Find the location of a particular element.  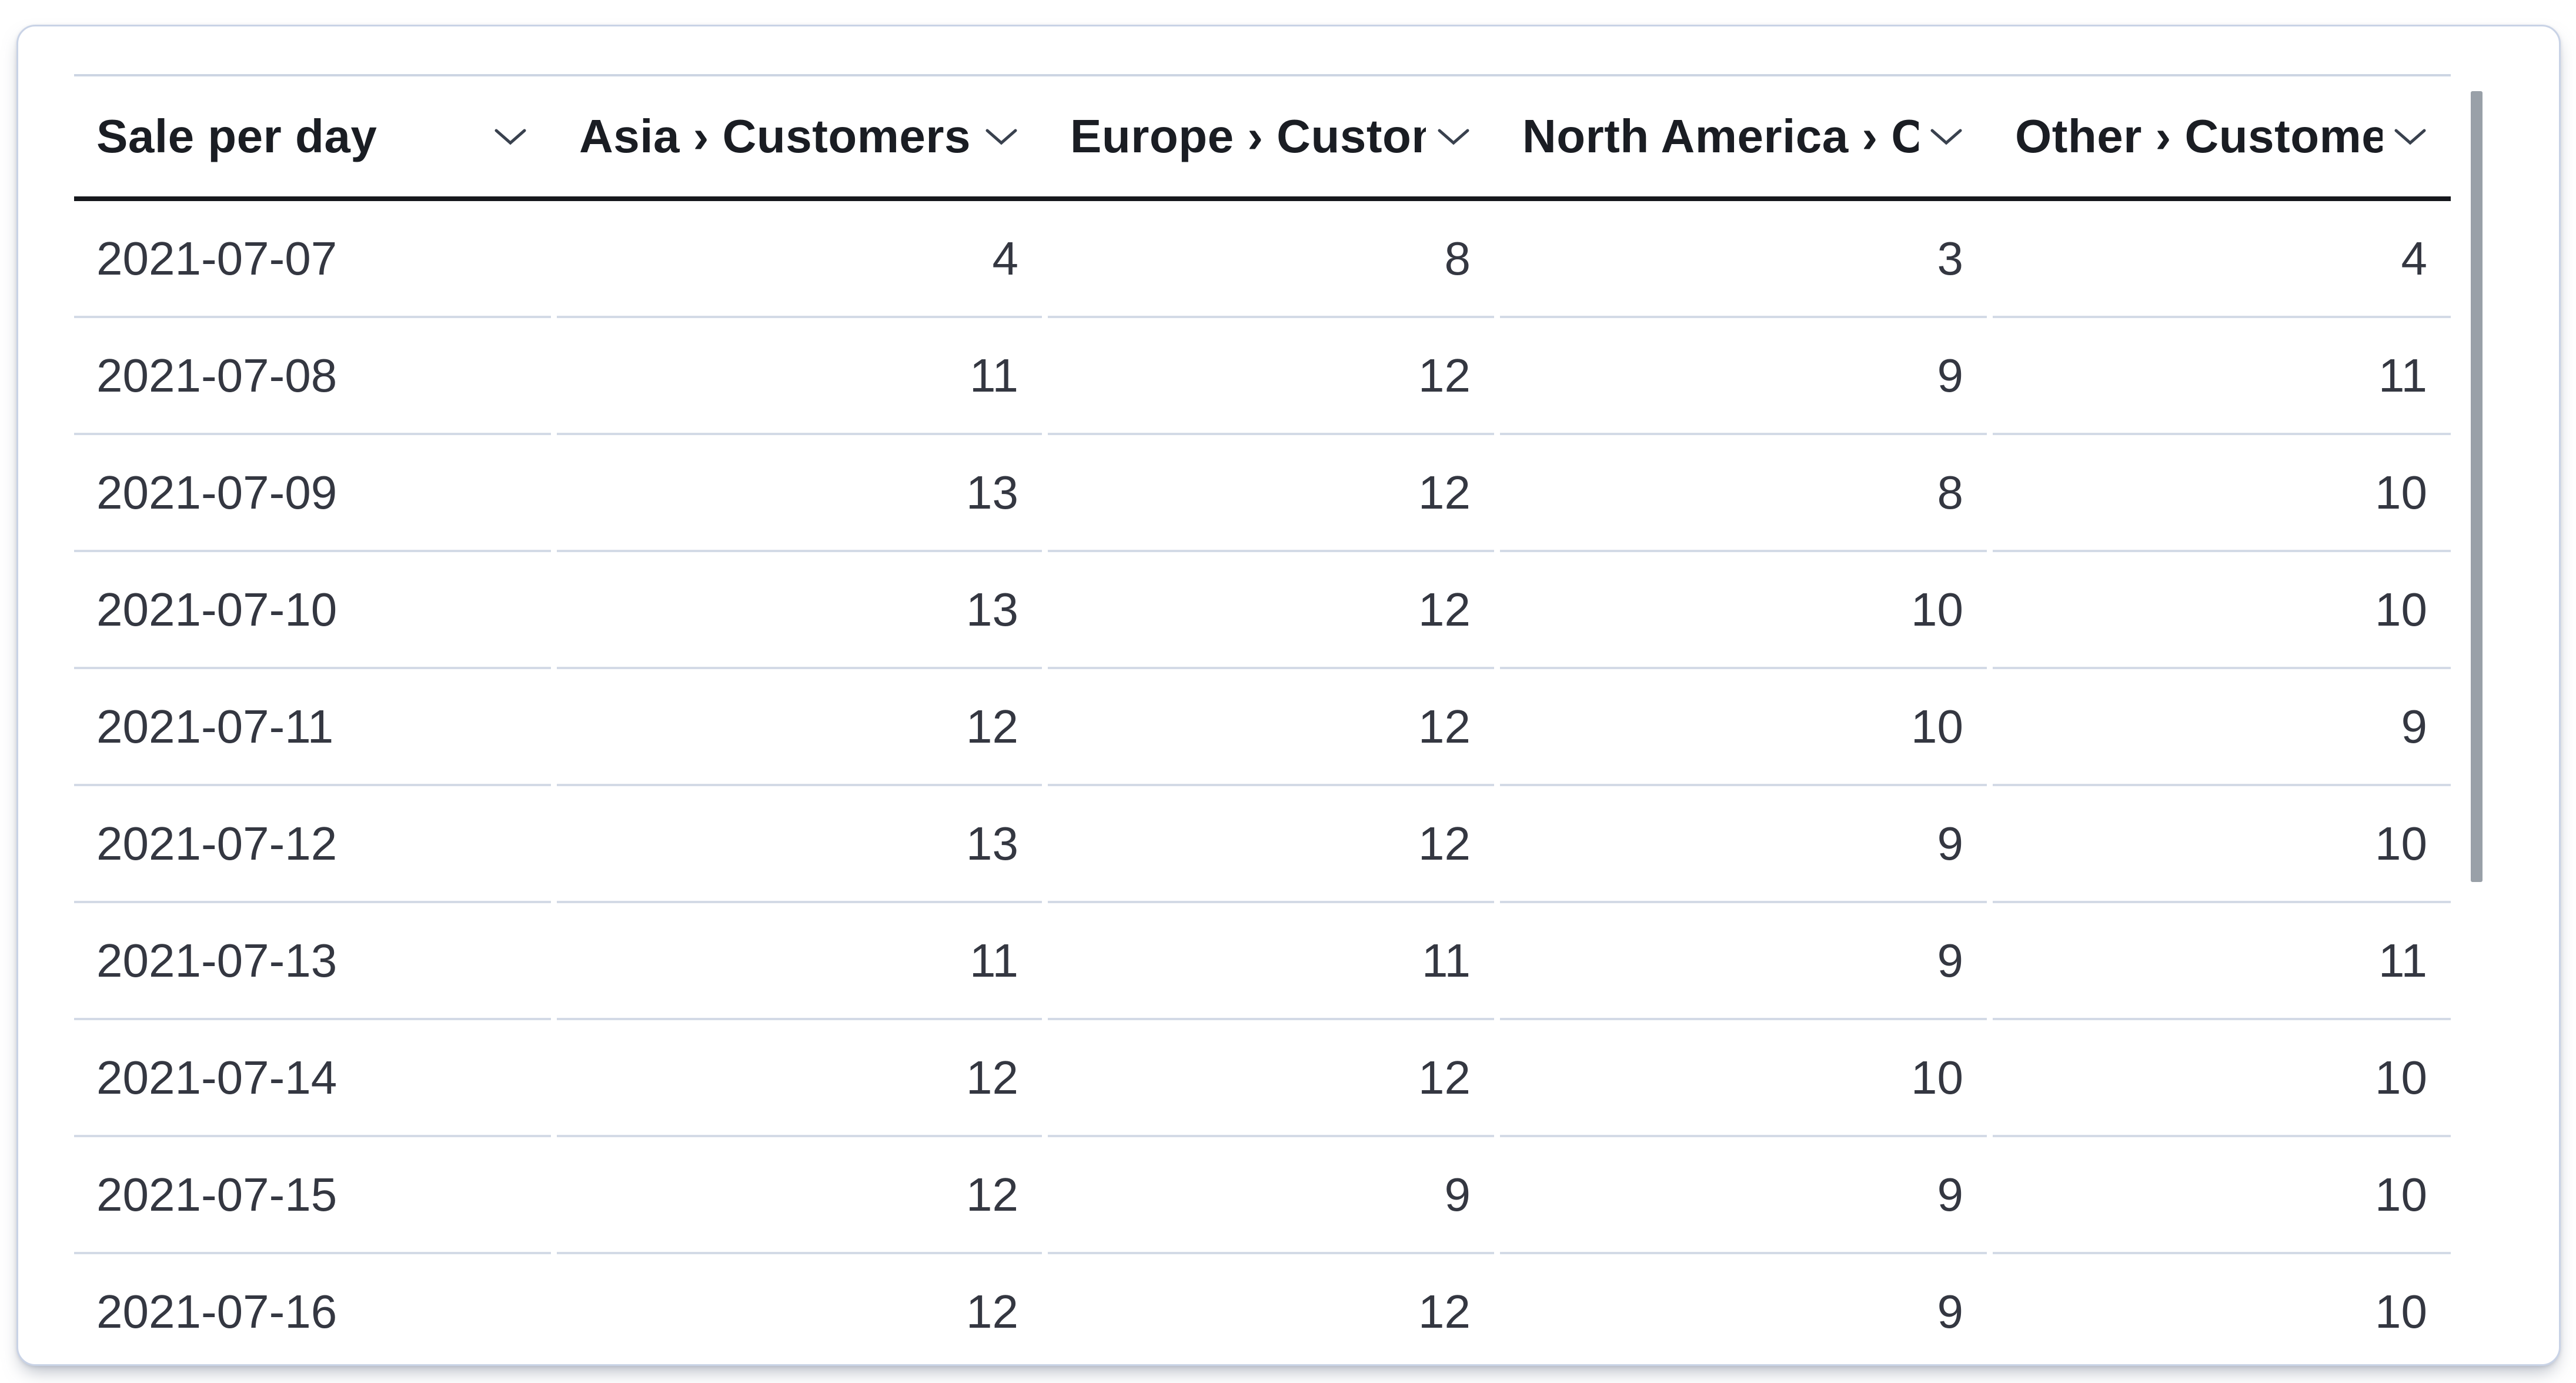

column-header-na: North America › Customers is located at coordinates (1743, 136).